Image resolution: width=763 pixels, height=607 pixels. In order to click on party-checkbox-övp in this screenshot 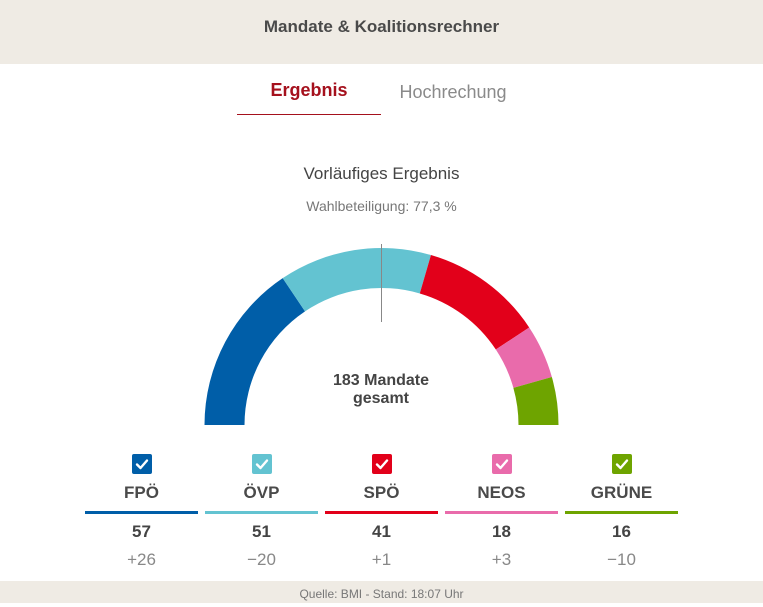, I will do `click(261, 464)`.